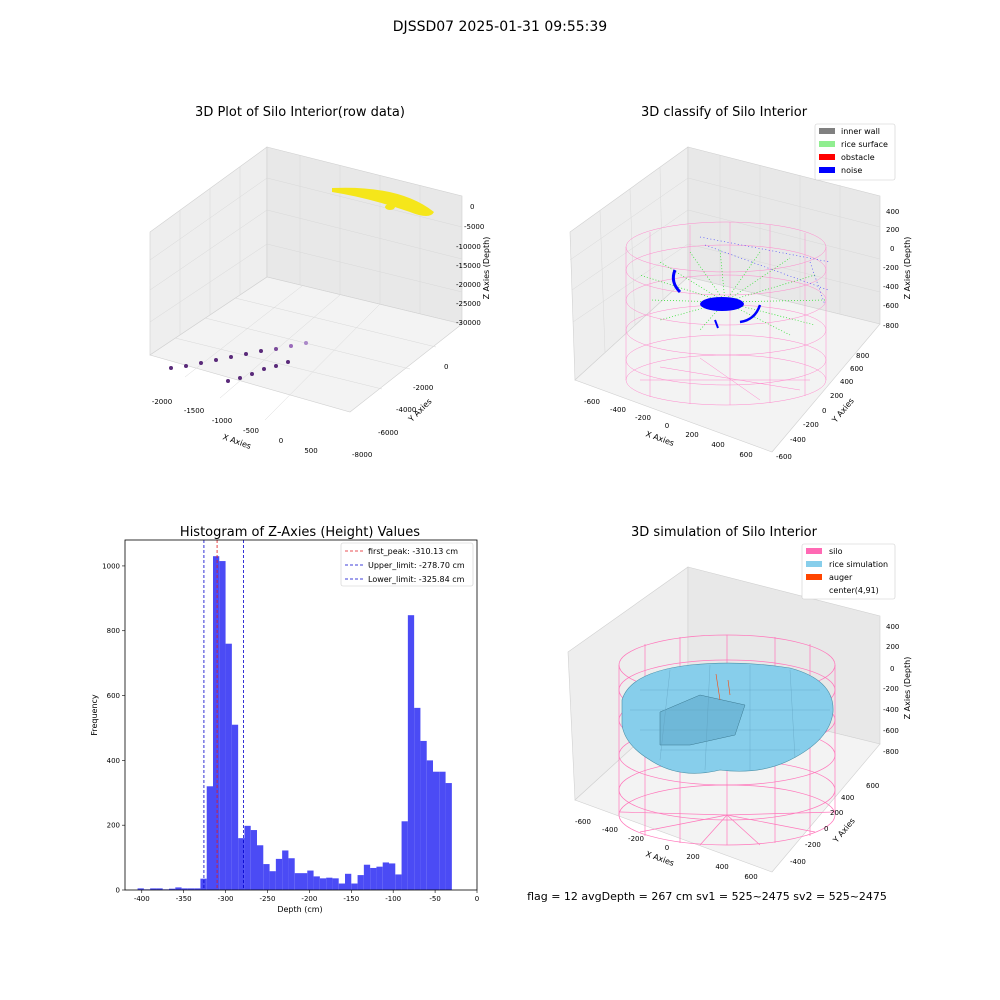 The image size is (1000, 1000). I want to click on sim-z-ticks: 400 200 0 -200 -400 -600 -800, so click(891, 689).